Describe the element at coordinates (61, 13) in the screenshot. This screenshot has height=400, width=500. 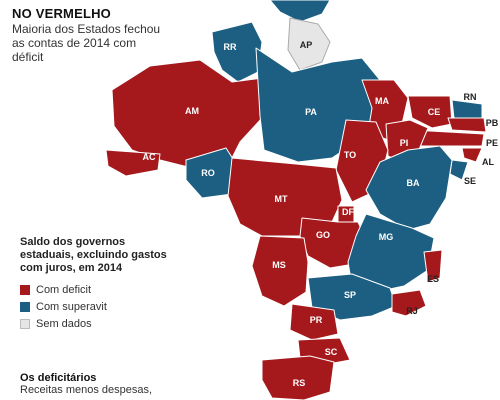
I see `map-title: NO VERMELHO` at that location.